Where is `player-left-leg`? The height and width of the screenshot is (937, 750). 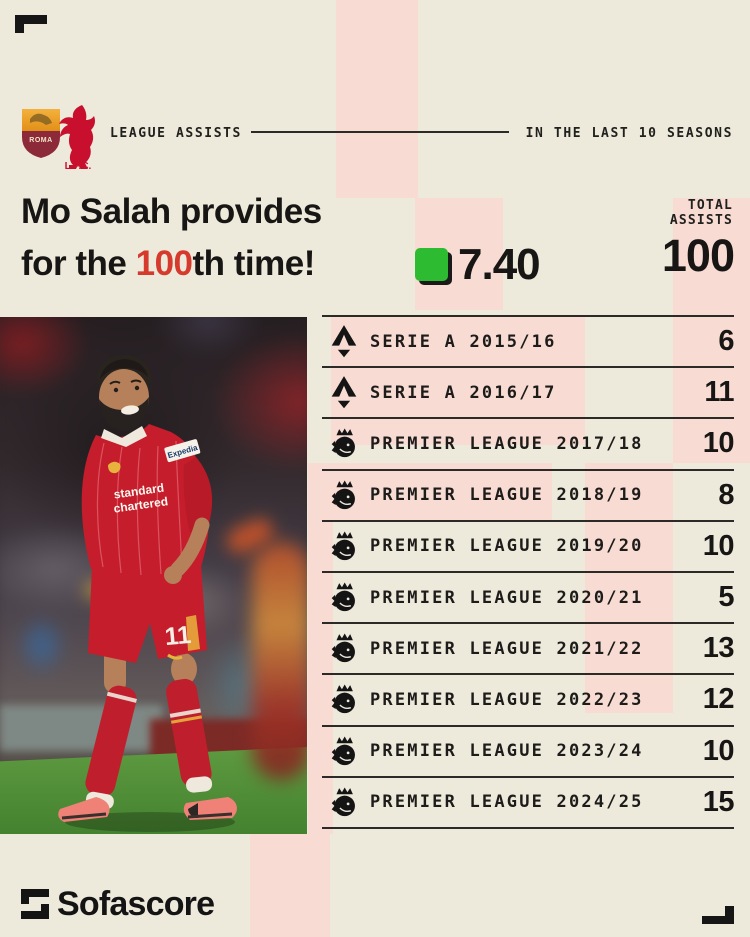
player-left-leg is located at coordinates (97, 734).